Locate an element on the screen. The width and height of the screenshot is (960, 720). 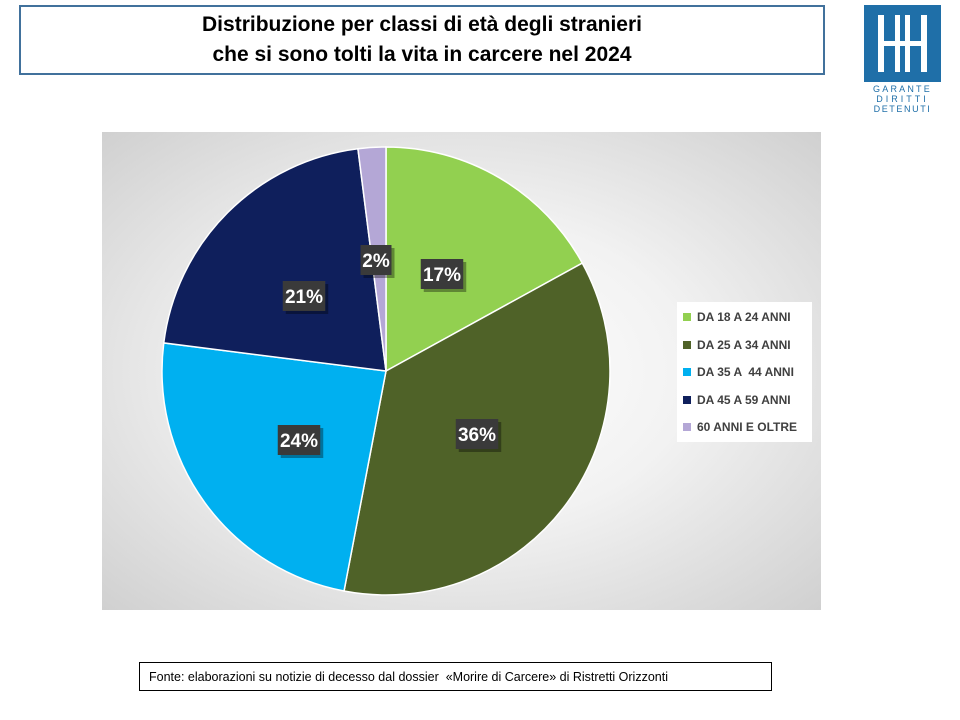
data-label-4: 21% is located at coordinates (305, 297).